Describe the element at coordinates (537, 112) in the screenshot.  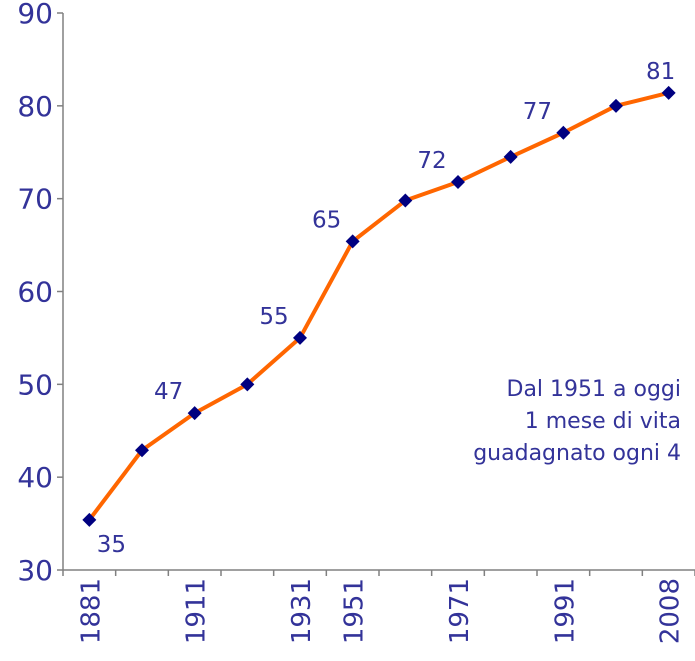
I see `data-label: 77` at that location.